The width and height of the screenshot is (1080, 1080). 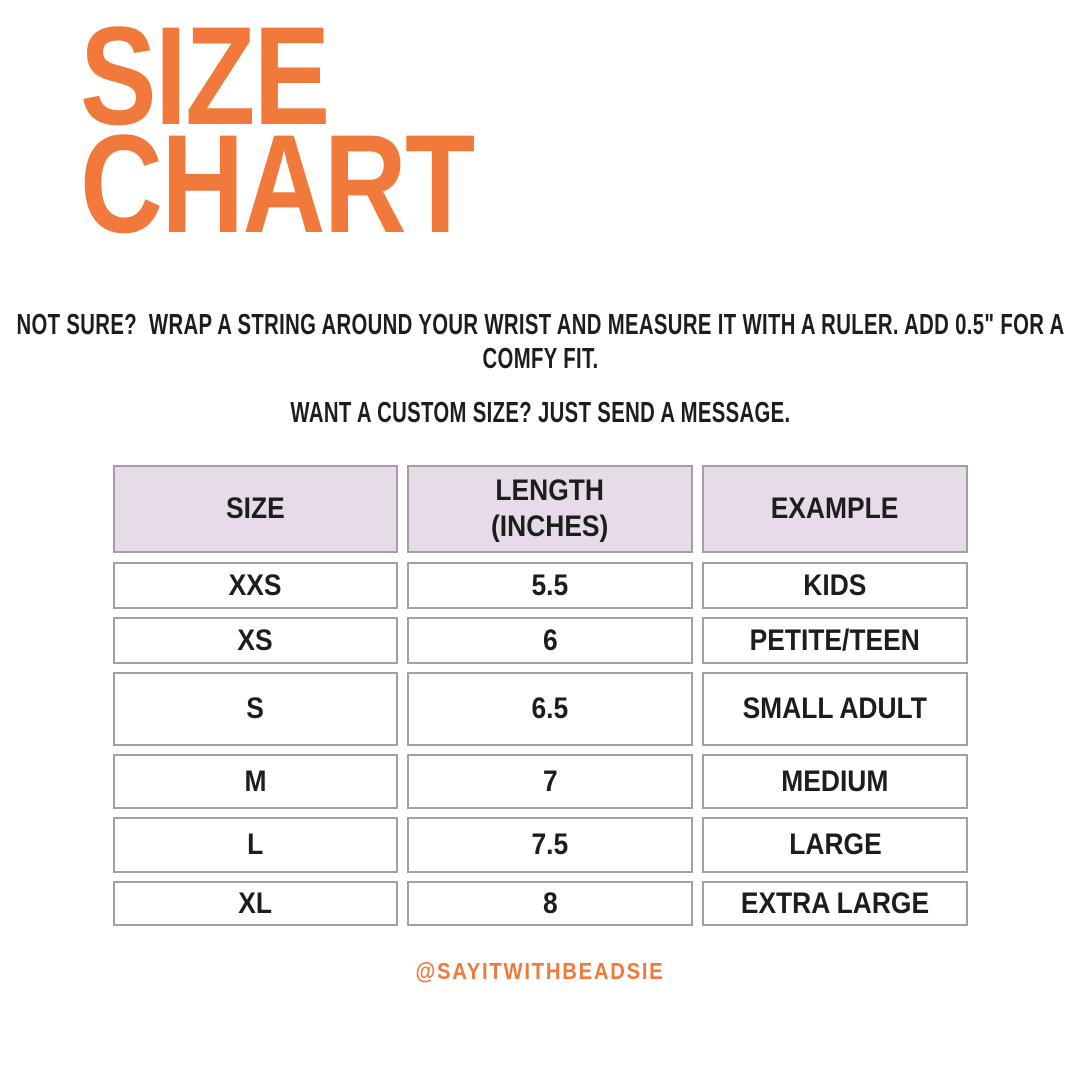 I want to click on cell-length: 8, so click(x=550, y=903).